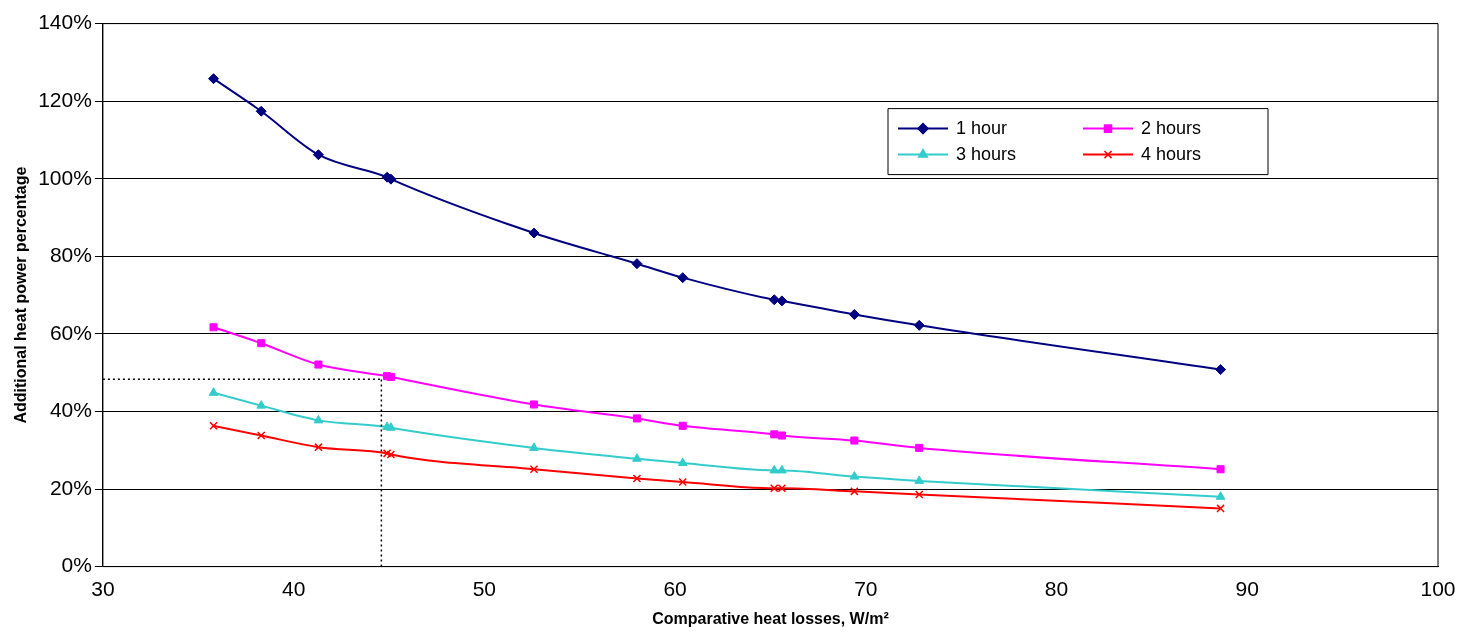  Describe the element at coordinates (70, 255) in the screenshot. I see `y-tick-label: 80%` at that location.